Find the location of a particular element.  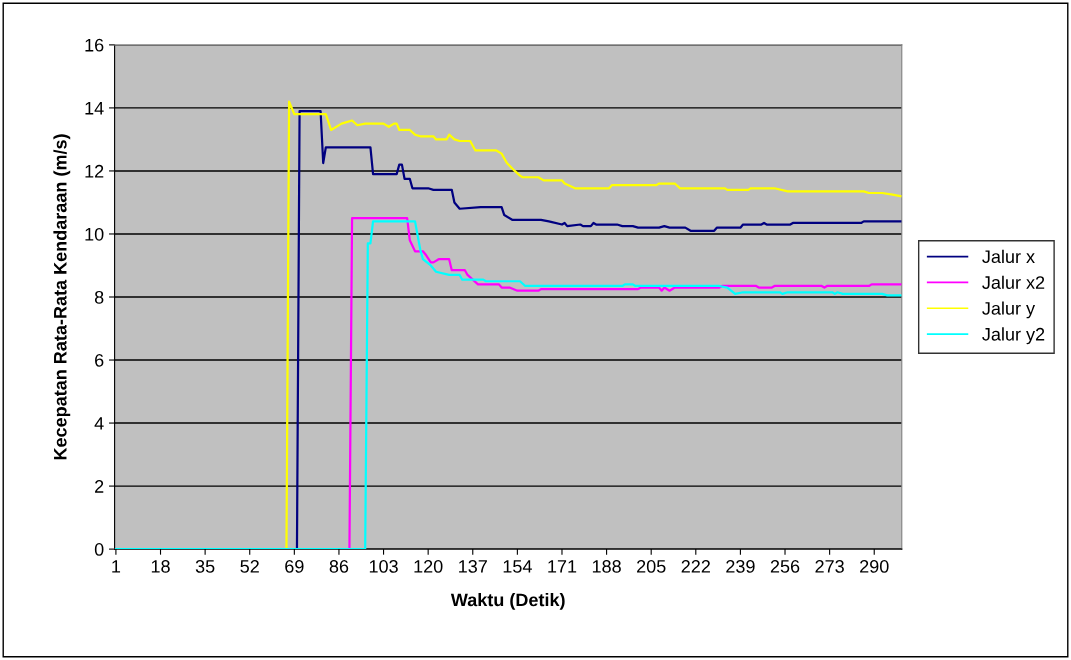

x-tick-label: 69 is located at coordinates (294, 566).